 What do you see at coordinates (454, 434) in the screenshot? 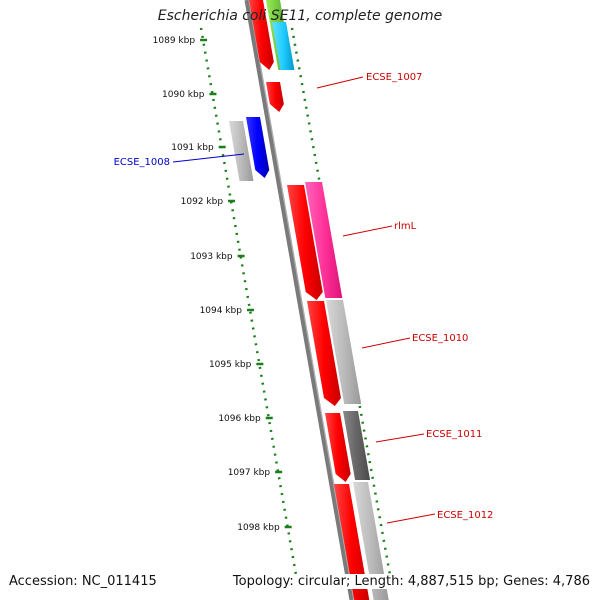
I see `gene-label: ECSE_1011` at bounding box center [454, 434].